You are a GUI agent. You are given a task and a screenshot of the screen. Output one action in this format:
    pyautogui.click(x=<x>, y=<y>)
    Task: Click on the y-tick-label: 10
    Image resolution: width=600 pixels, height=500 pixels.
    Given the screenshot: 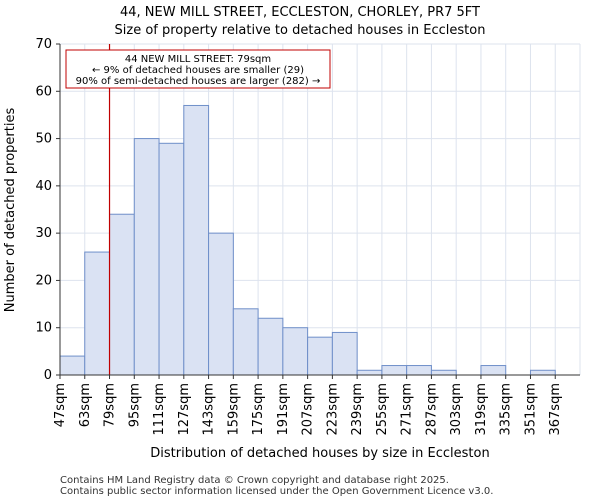 What is the action you would take?
    pyautogui.click(x=43, y=328)
    